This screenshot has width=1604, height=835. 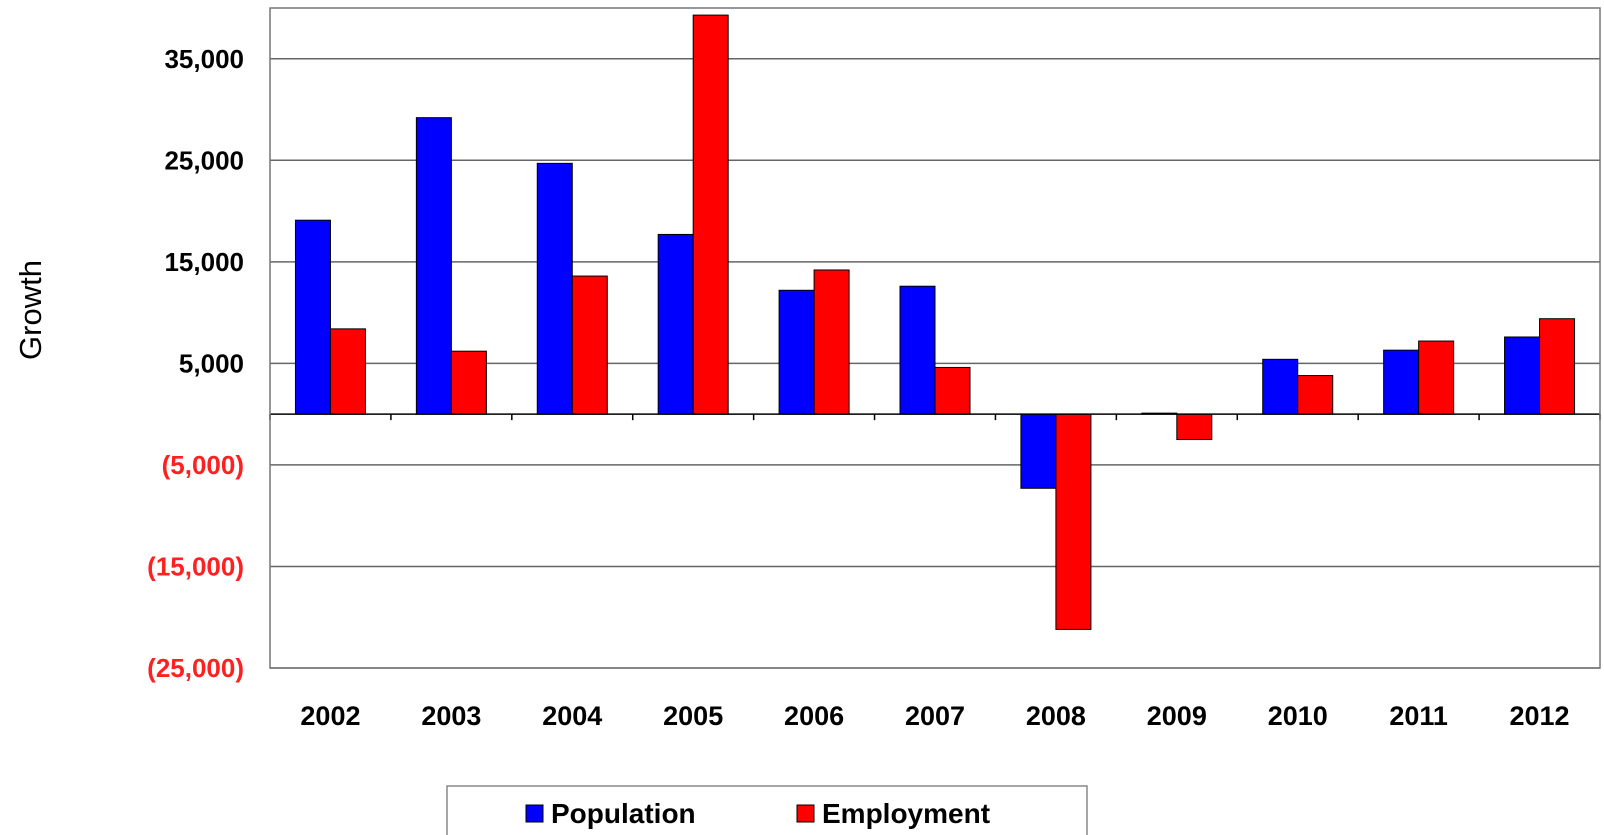 I want to click on bar-population-2005, so click(x=675, y=324).